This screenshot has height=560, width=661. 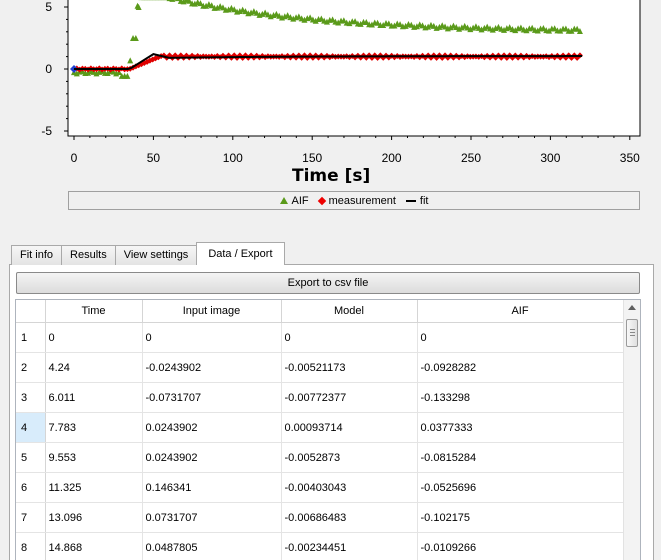 I want to click on plot-legend: AIF measurement fit, so click(x=354, y=200).